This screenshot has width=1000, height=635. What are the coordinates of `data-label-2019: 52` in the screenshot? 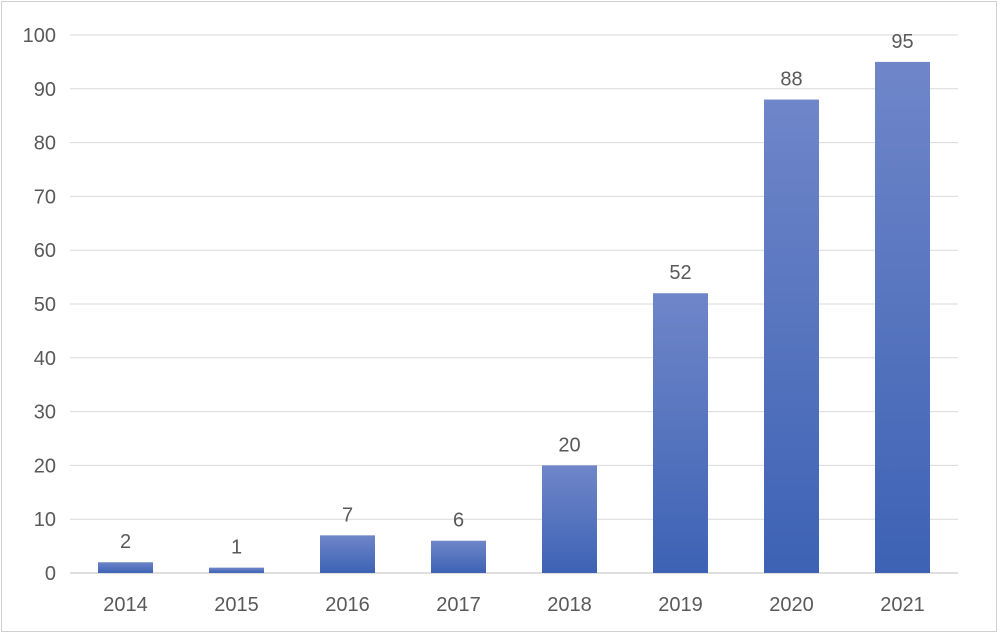 It's located at (680, 273).